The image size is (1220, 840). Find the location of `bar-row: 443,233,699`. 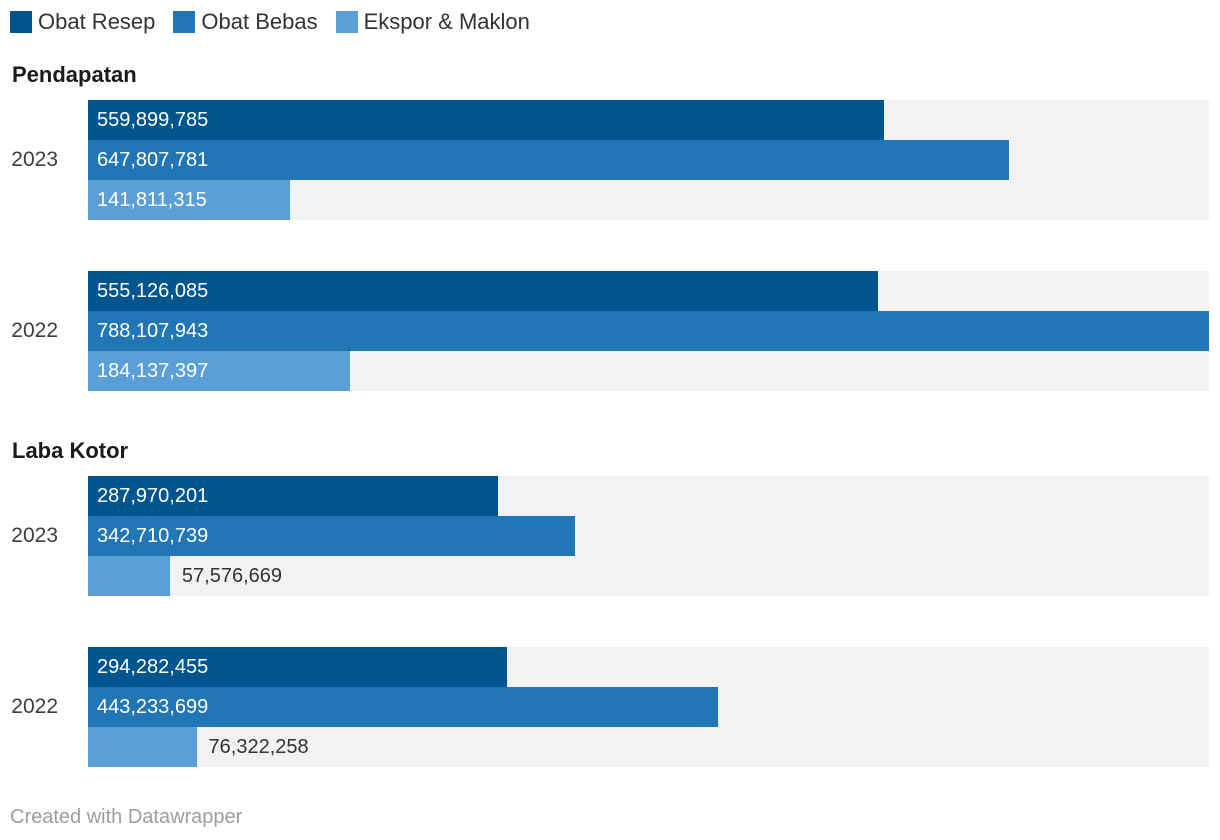

bar-row: 443,233,699 is located at coordinates (648, 707).